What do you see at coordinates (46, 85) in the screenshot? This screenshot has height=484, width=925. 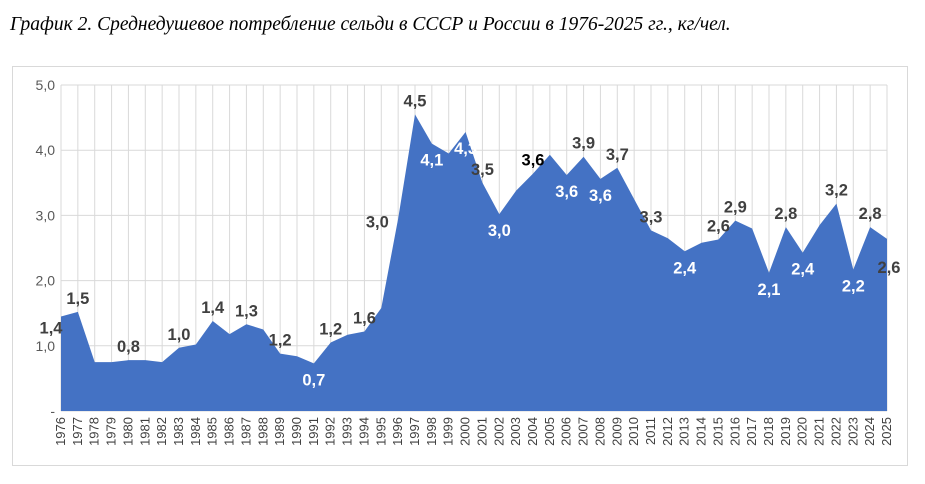 I see `y-tick-label: 5,0` at bounding box center [46, 85].